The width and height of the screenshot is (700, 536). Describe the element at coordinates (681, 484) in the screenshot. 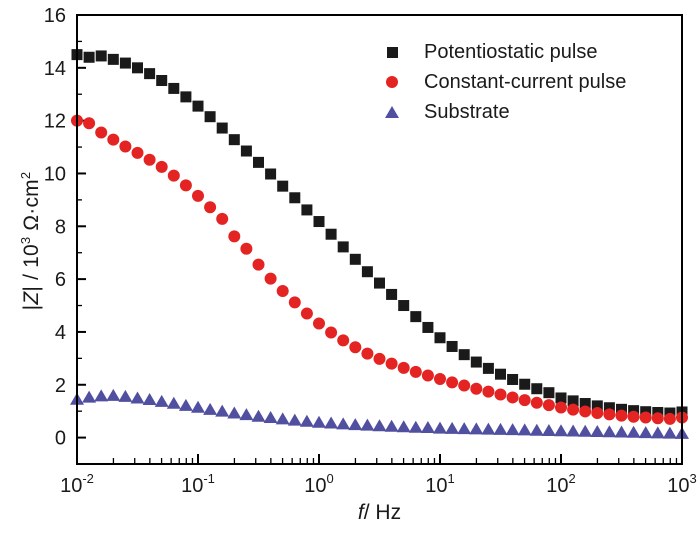

I see `x-tick-label: 10³` at that location.